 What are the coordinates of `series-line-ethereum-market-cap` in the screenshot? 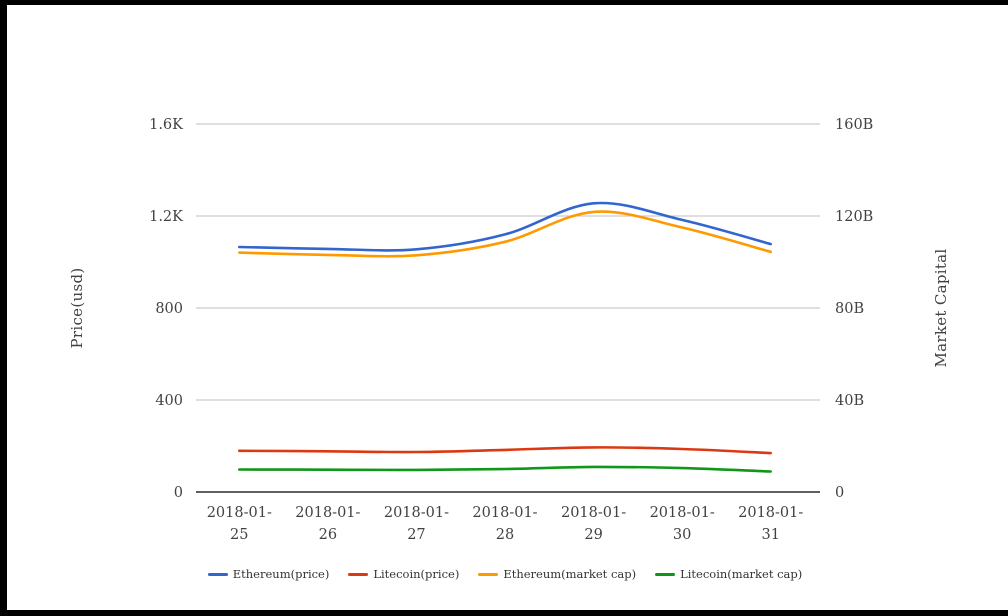 It's located at (505, 234).